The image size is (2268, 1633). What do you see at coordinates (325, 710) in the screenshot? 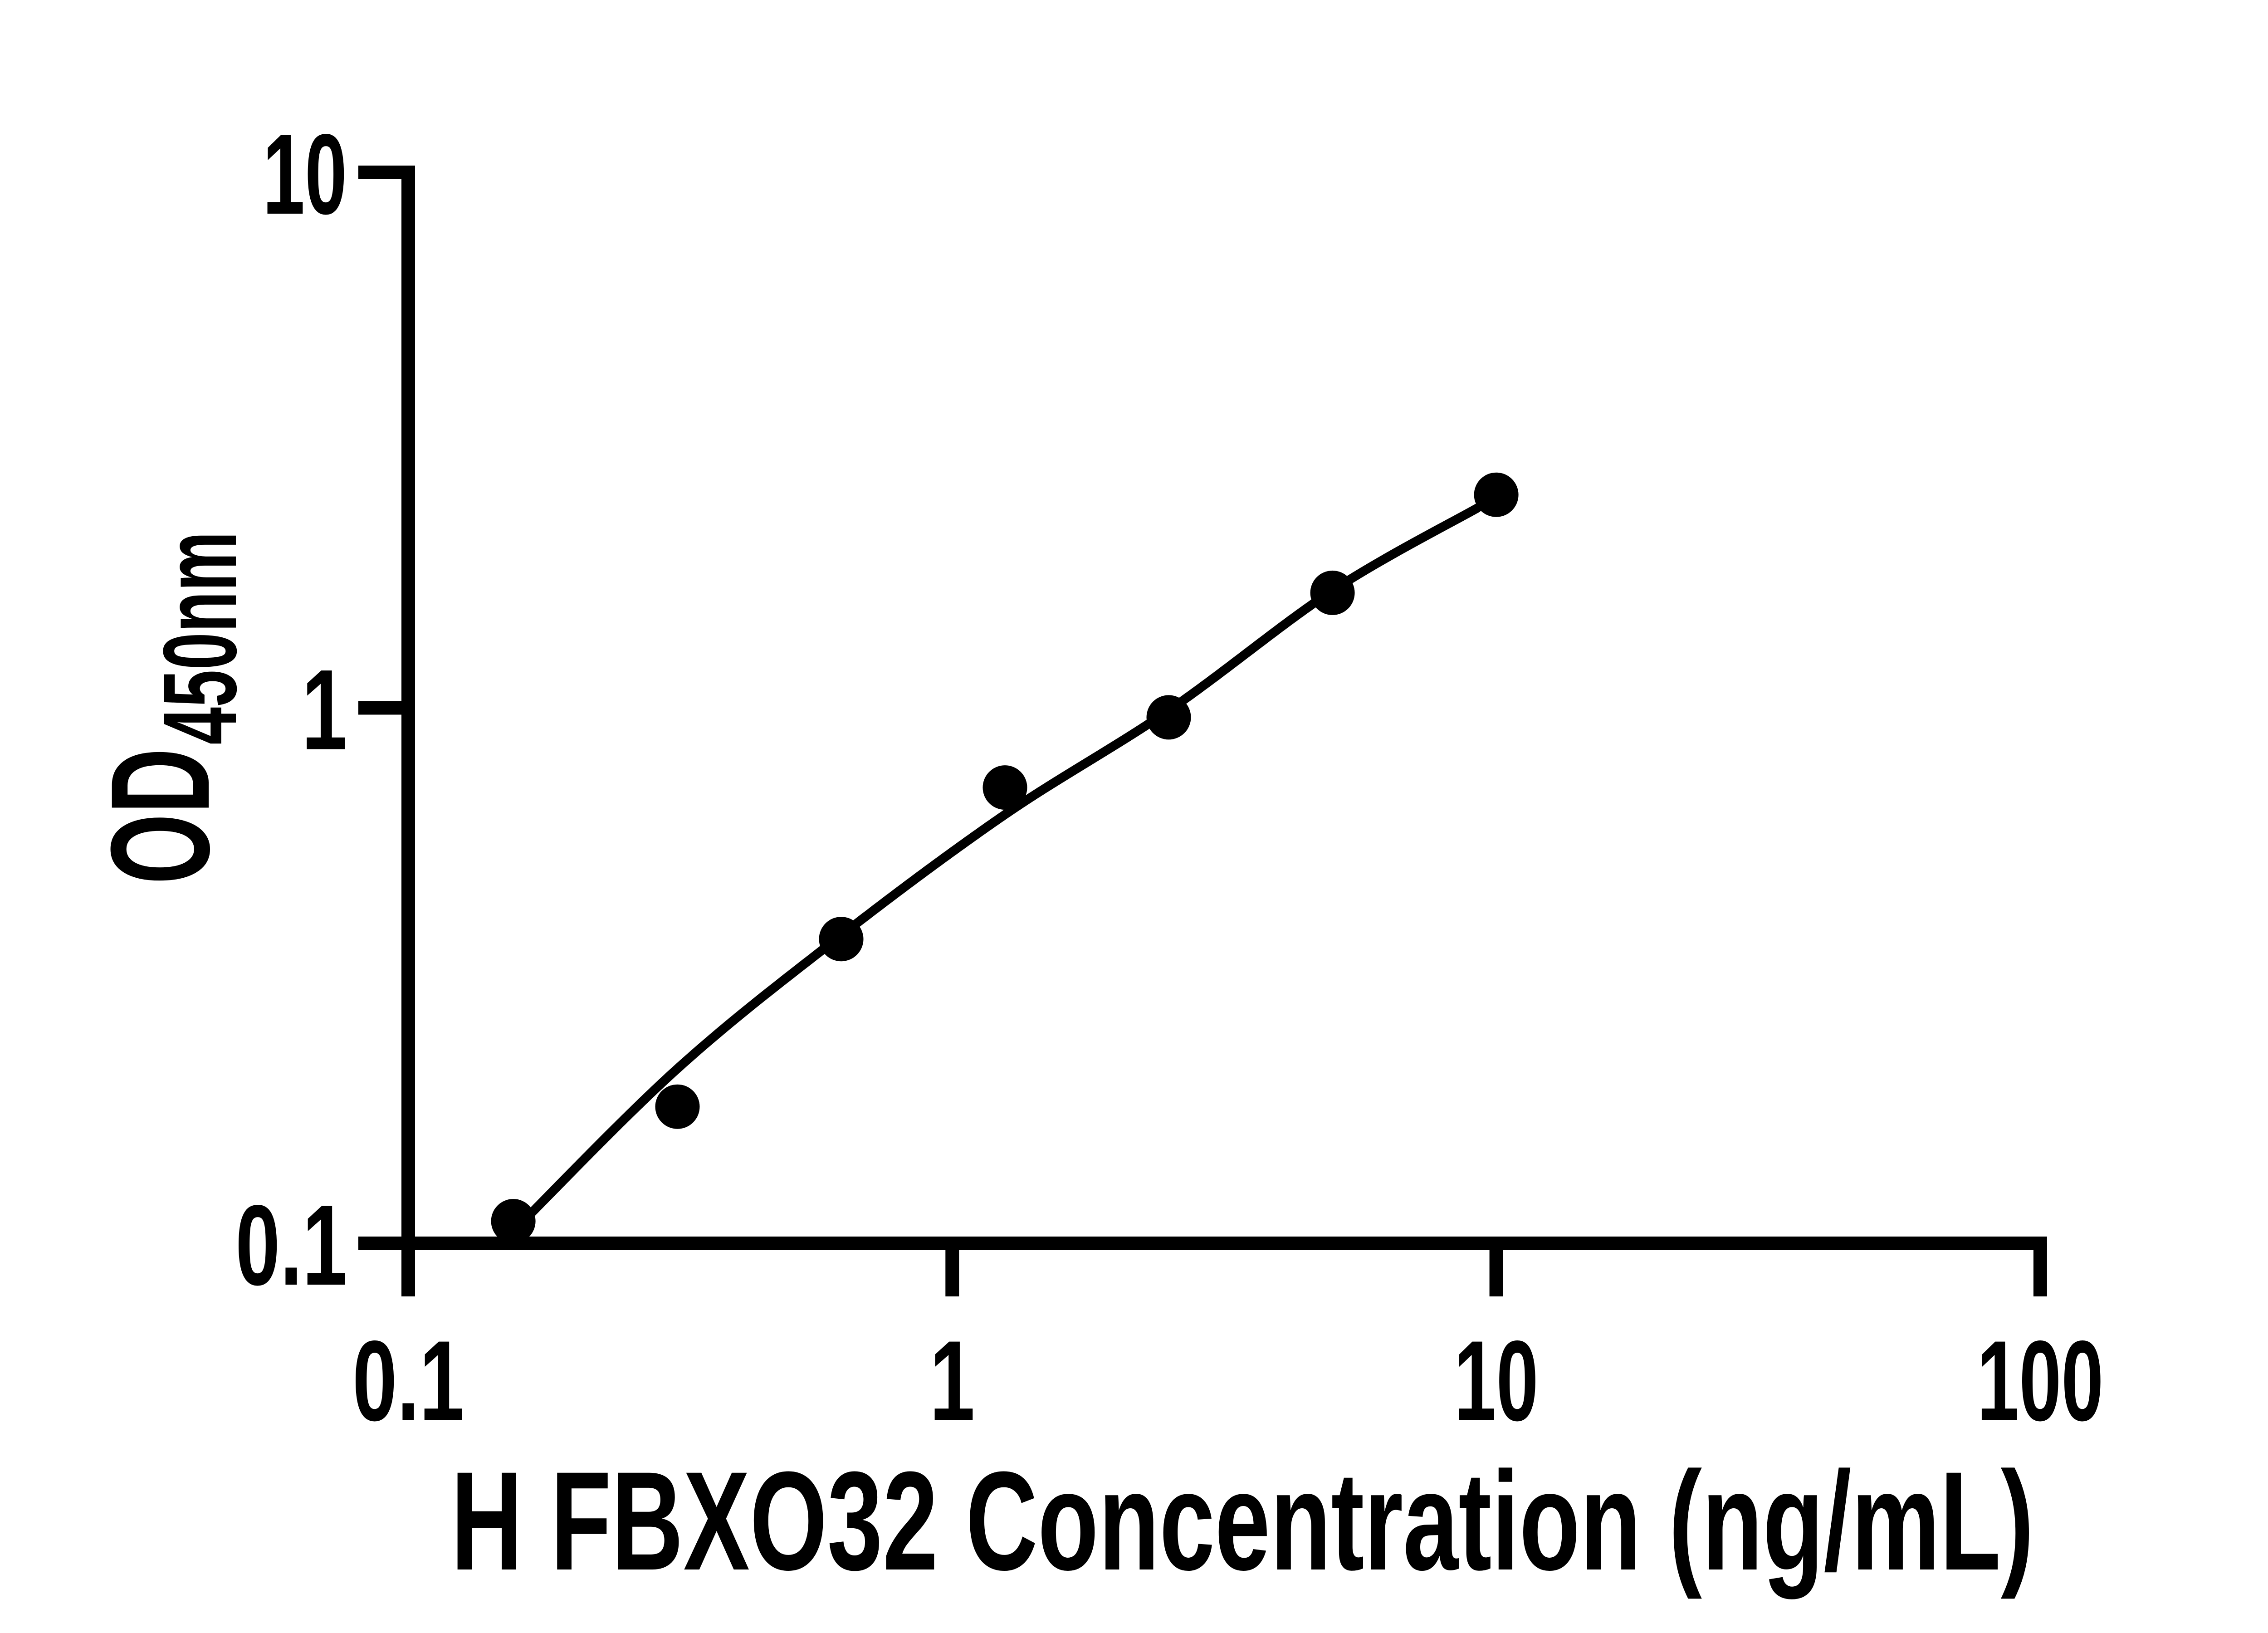
I see `y-tick-label-1: 1` at bounding box center [325, 710].